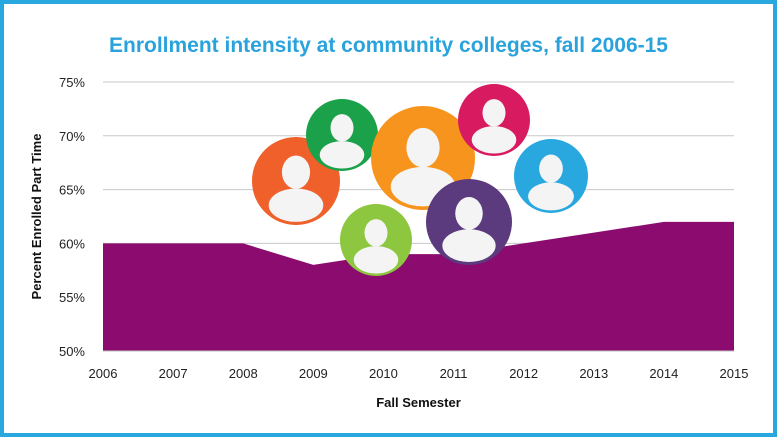 The width and height of the screenshot is (777, 437). I want to click on x-tick-label: 2015, so click(734, 373).